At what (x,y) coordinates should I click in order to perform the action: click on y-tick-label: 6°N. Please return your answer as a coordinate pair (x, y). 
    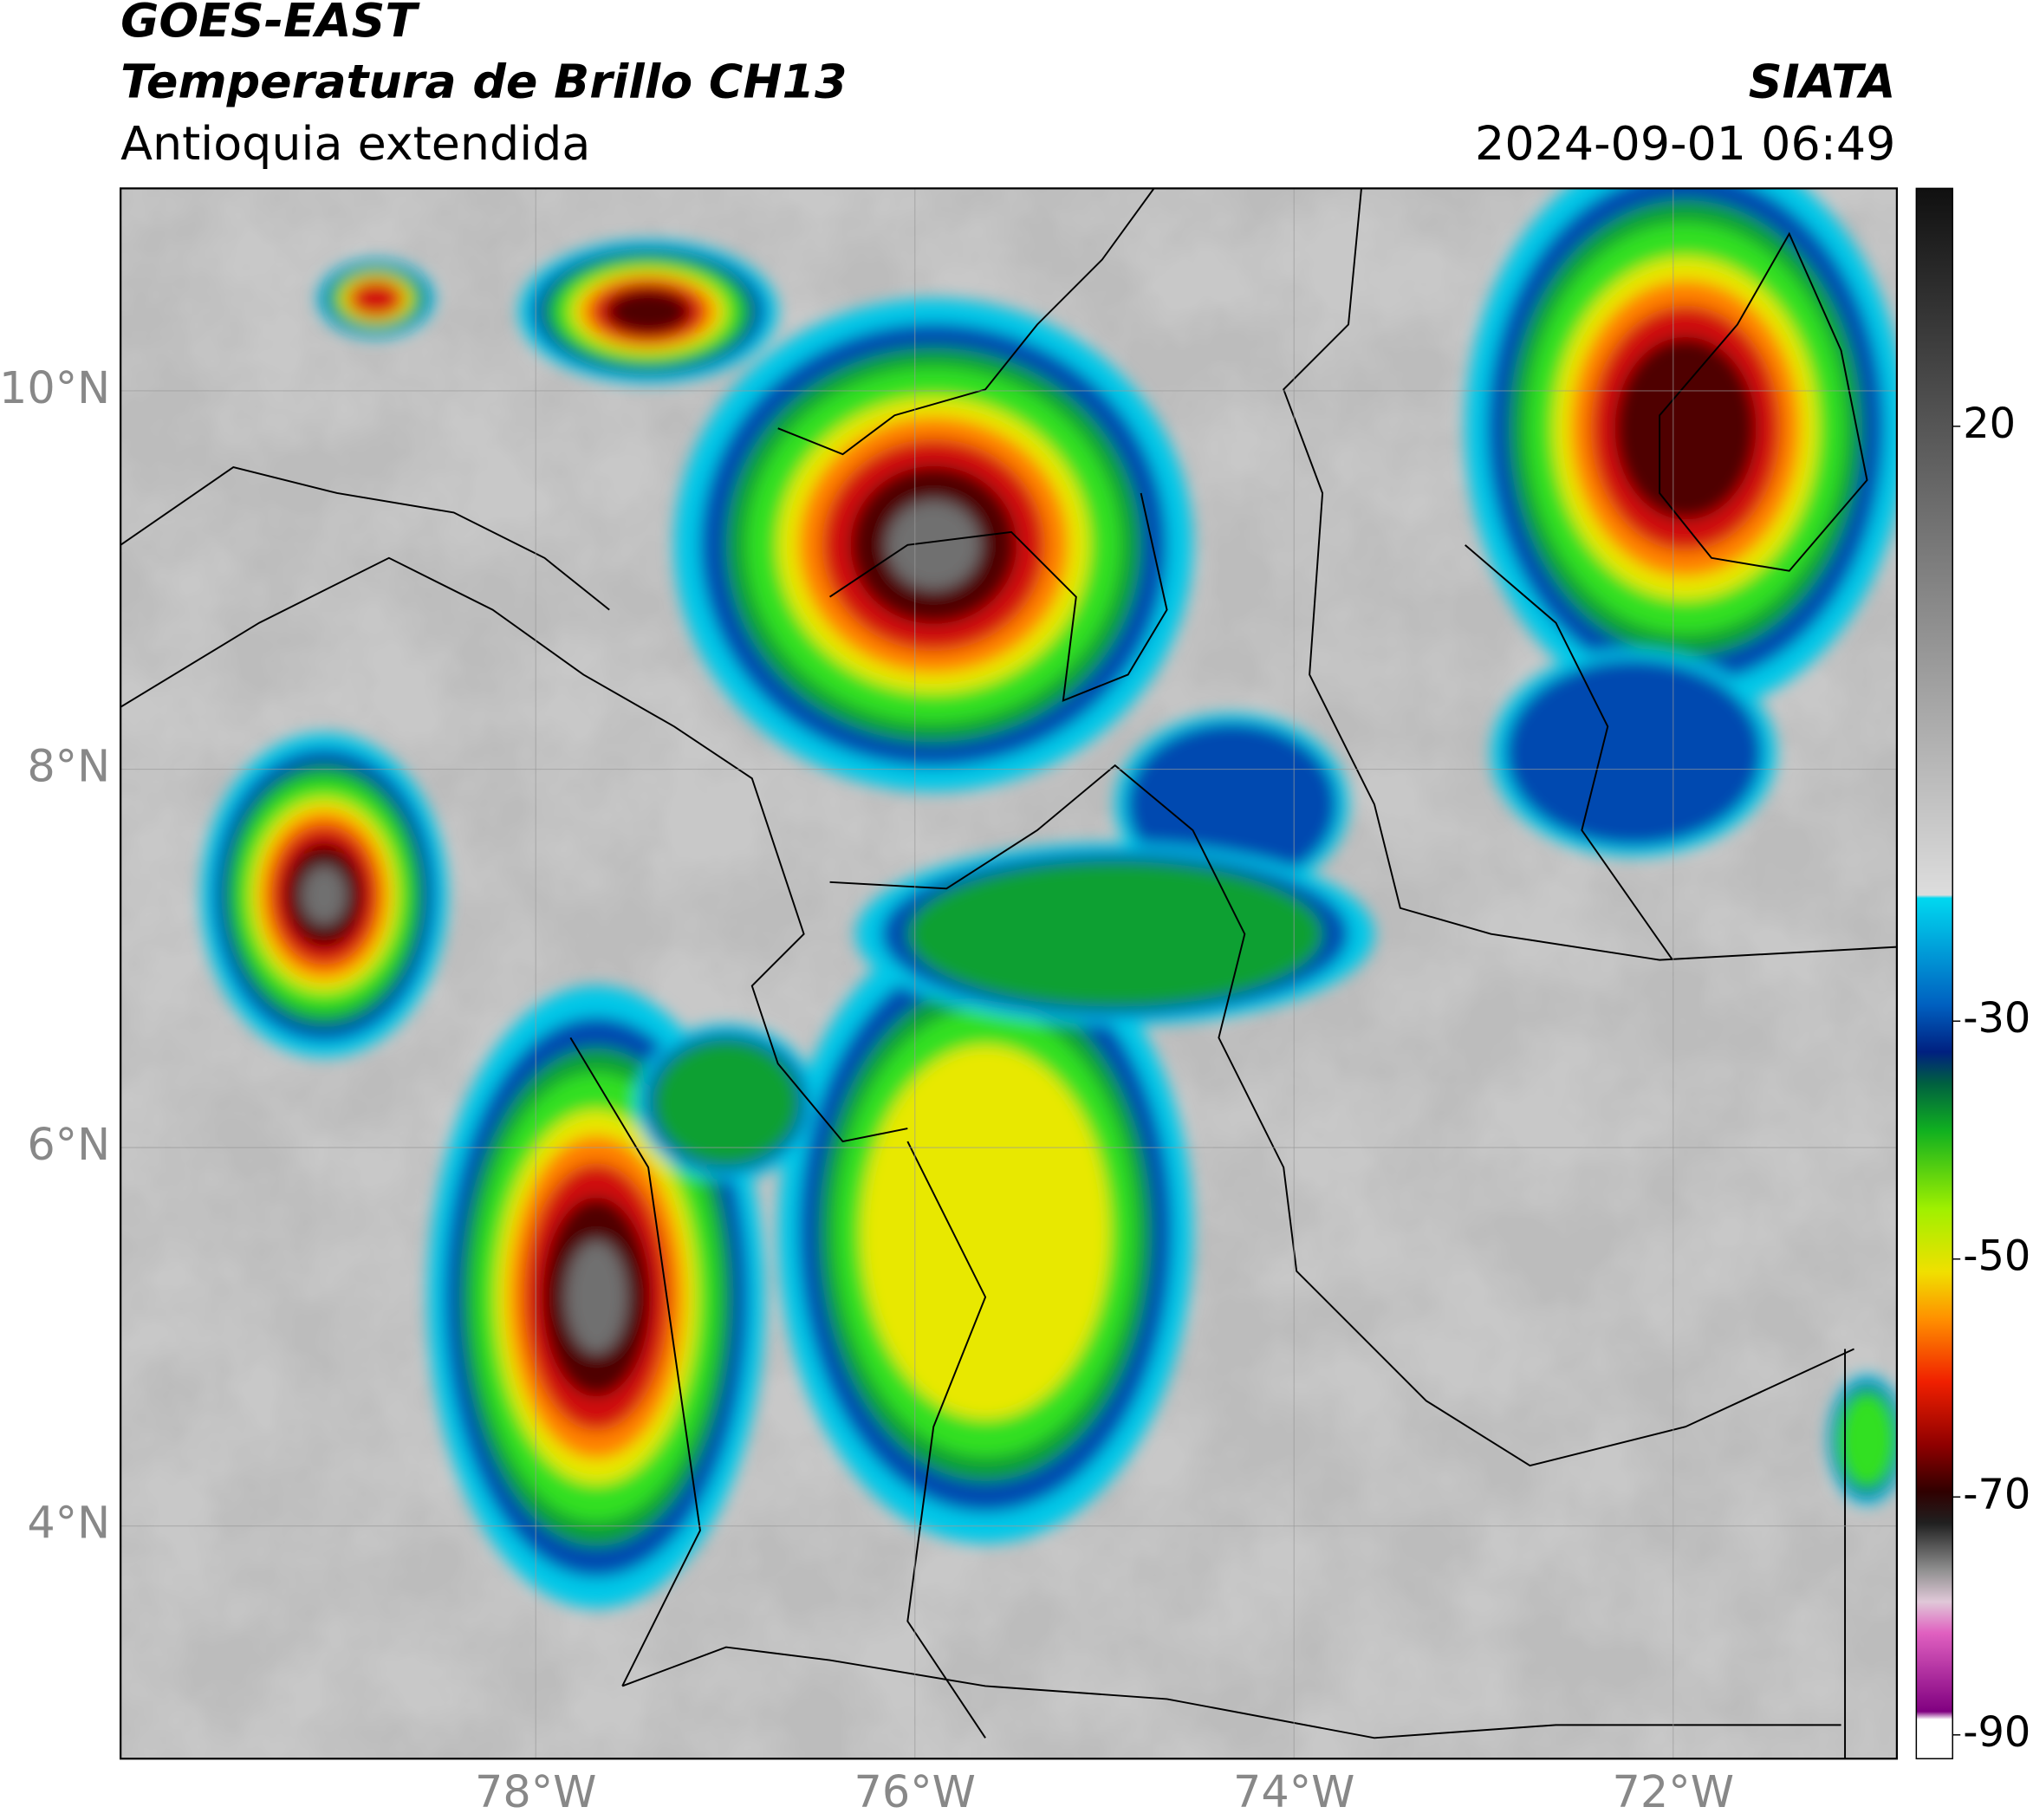
    Looking at the image, I should click on (68, 1144).